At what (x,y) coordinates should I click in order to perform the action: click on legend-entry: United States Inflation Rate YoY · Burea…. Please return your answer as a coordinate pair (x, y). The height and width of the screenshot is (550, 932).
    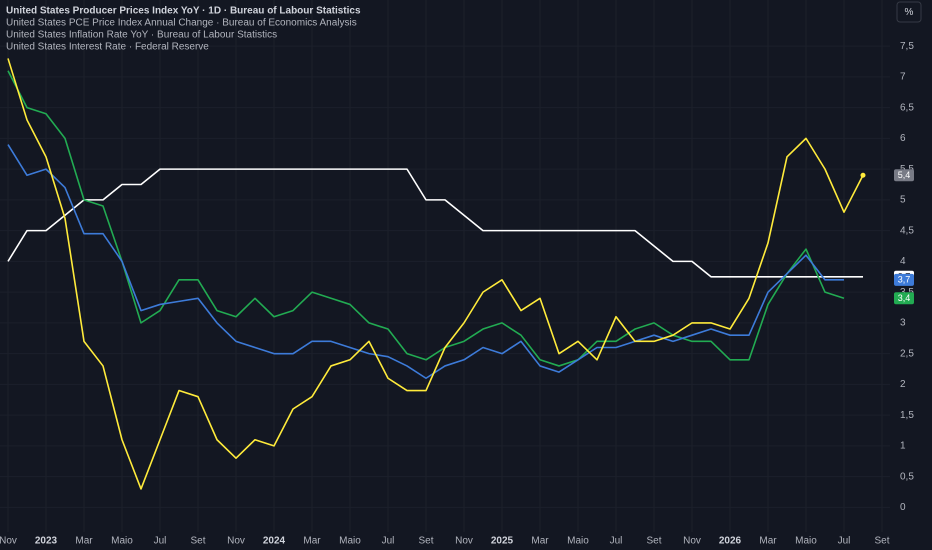
    Looking at the image, I should click on (141, 35).